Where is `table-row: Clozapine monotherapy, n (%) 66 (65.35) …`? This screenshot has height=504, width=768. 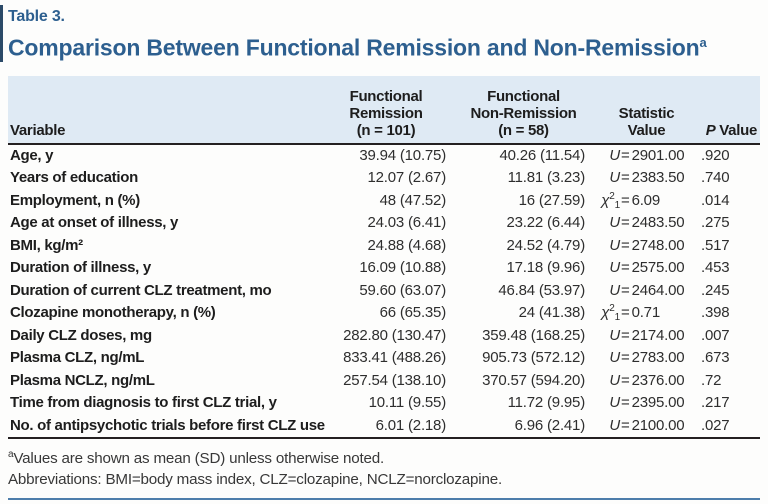 table-row: Clozapine monotherapy, n (%) 66 (65.35) … is located at coordinates (384, 313).